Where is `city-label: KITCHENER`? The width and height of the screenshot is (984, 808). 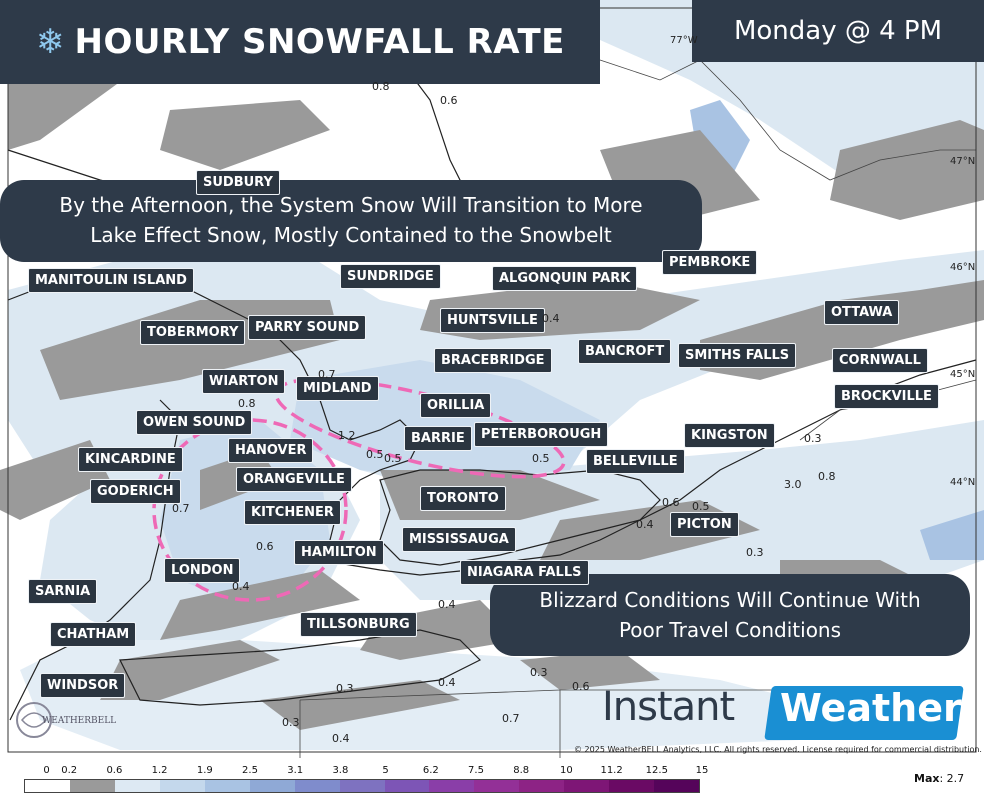
city-label: KITCHENER is located at coordinates (292, 512).